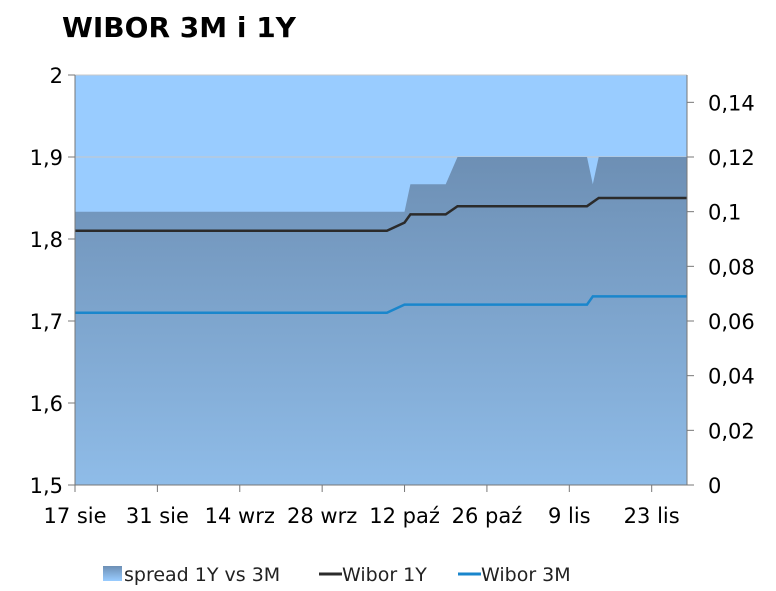 The width and height of the screenshot is (776, 591). Describe the element at coordinates (731, 103) in the screenshot. I see `y-right-tick-label: 0,14` at that location.